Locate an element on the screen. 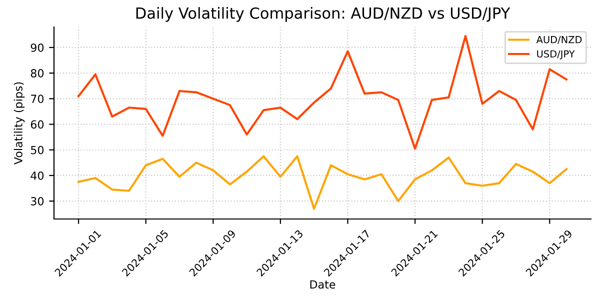 Image resolution: width=600 pixels, height=300 pixels. chart-title: Daily Volatility Comparison: AUD/NZD vs USD/JPY is located at coordinates (323, 14).